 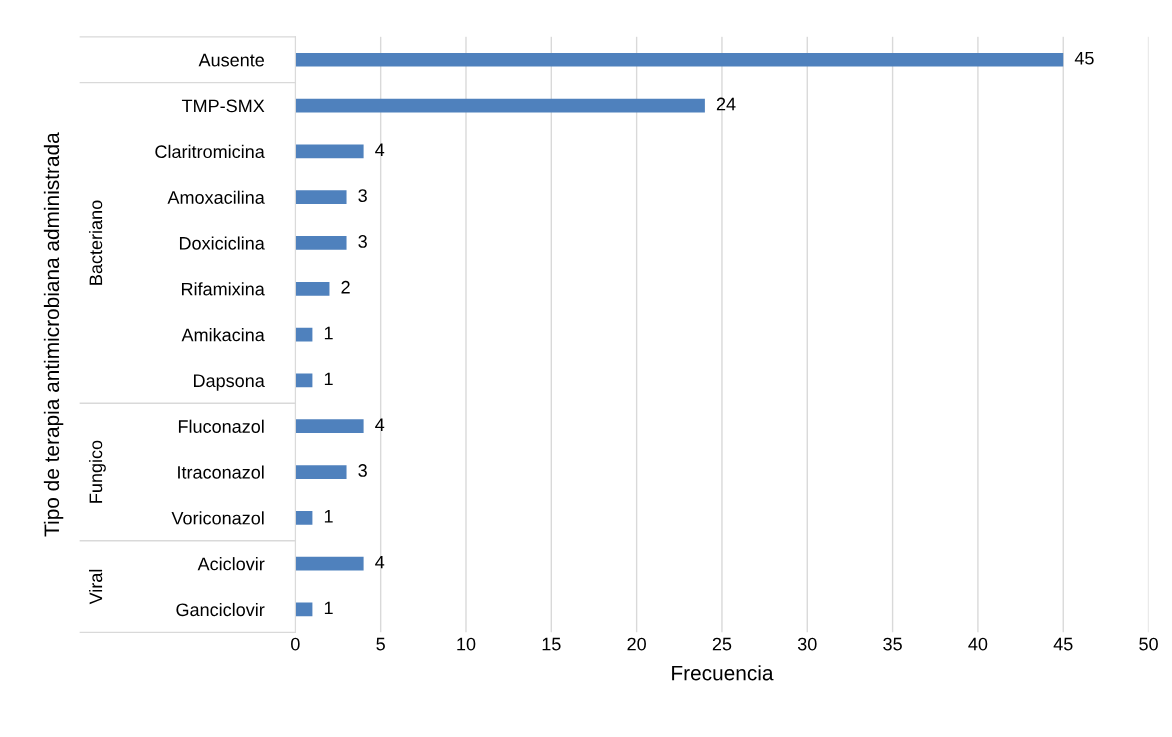 What do you see at coordinates (722, 644) in the screenshot?
I see `x-tick-label: 25` at bounding box center [722, 644].